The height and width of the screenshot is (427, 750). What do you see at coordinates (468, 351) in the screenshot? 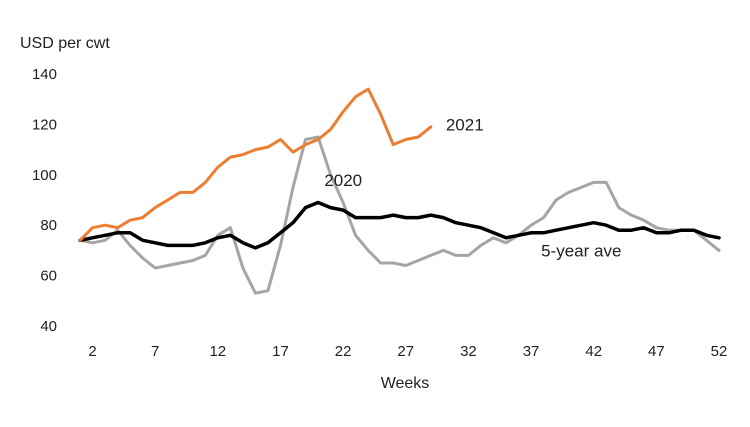
I see `x-tick-label: 32` at bounding box center [468, 351].